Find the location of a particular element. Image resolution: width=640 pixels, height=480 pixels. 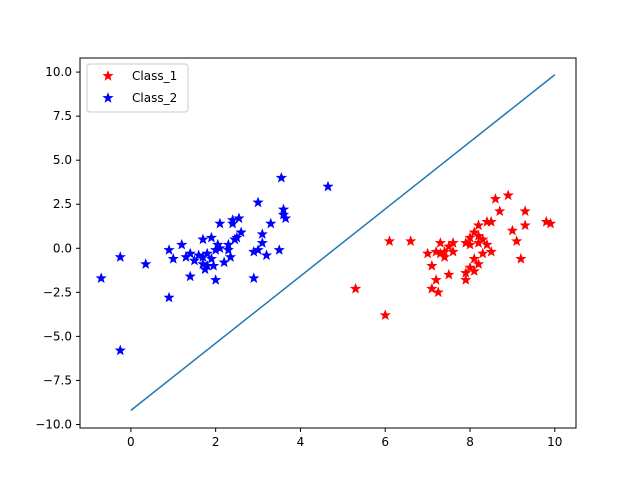

legend-entry: Class_2 is located at coordinates (139, 98).